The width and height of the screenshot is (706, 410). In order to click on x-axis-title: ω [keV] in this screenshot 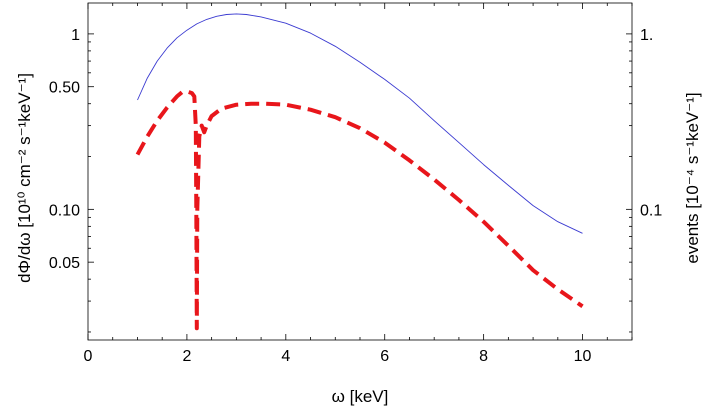, I will do `click(360, 396)`.